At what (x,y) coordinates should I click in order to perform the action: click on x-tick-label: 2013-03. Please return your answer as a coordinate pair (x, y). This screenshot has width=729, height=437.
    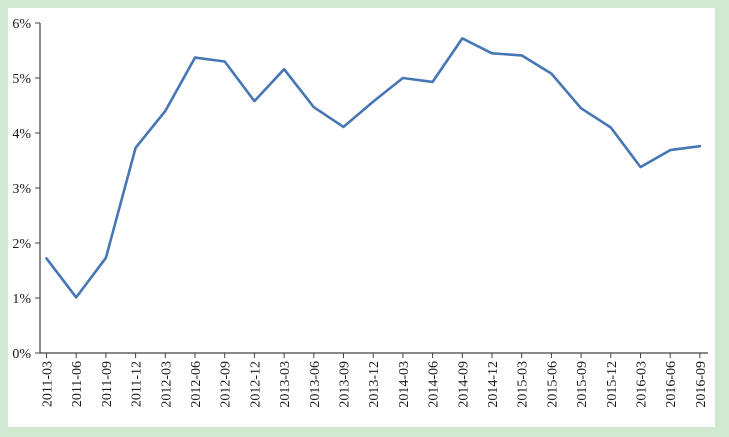
    Looking at the image, I should click on (285, 384).